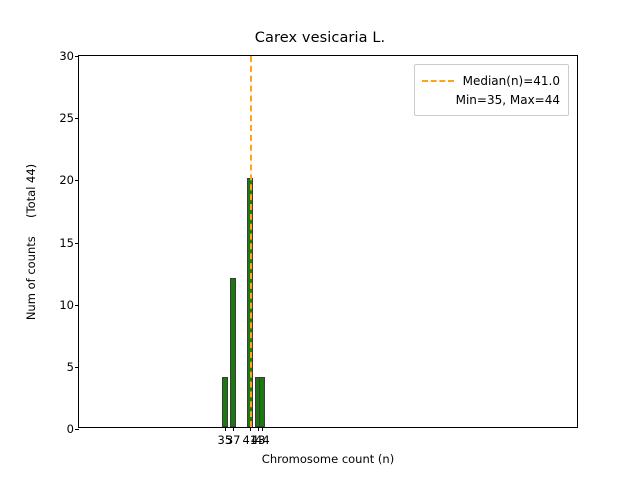 The width and height of the screenshot is (640, 480). What do you see at coordinates (511, 80) in the screenshot?
I see `legend-label-median: Median(n)=41.0` at bounding box center [511, 80].